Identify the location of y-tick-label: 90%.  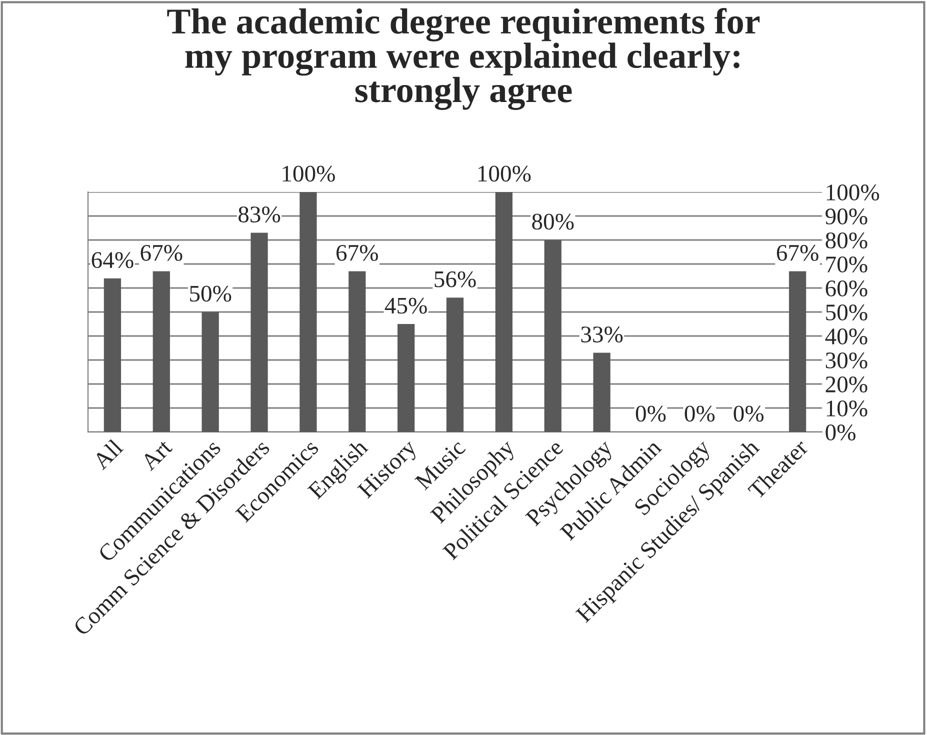
(847, 216).